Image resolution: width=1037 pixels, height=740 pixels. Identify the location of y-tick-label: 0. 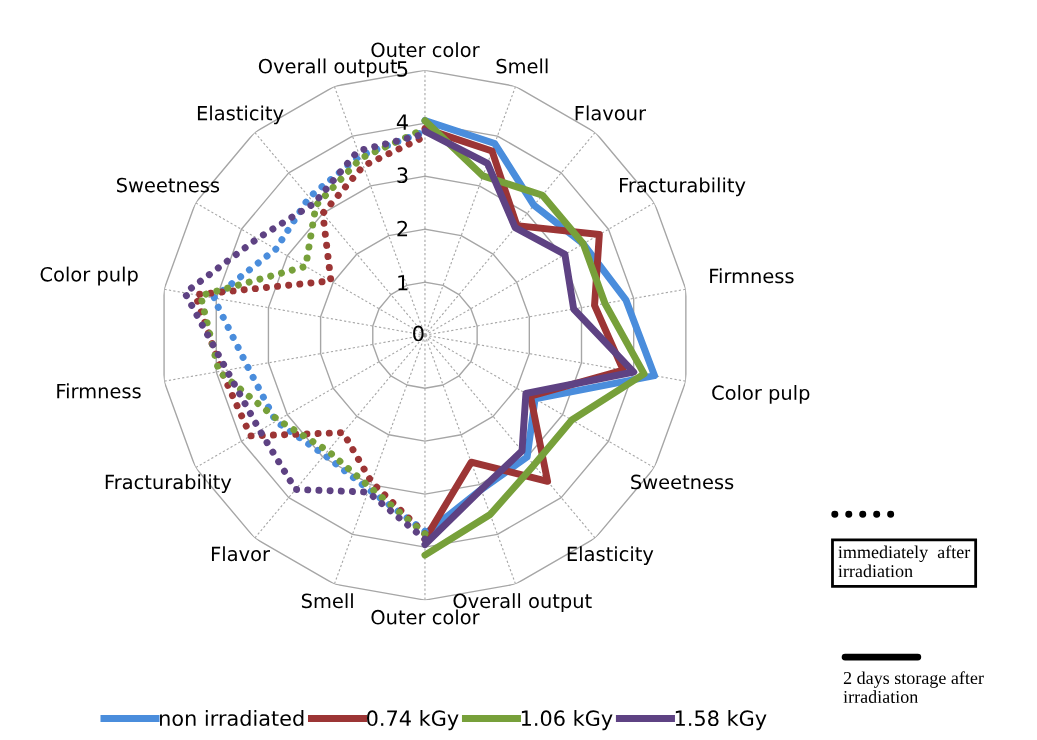
(418, 333).